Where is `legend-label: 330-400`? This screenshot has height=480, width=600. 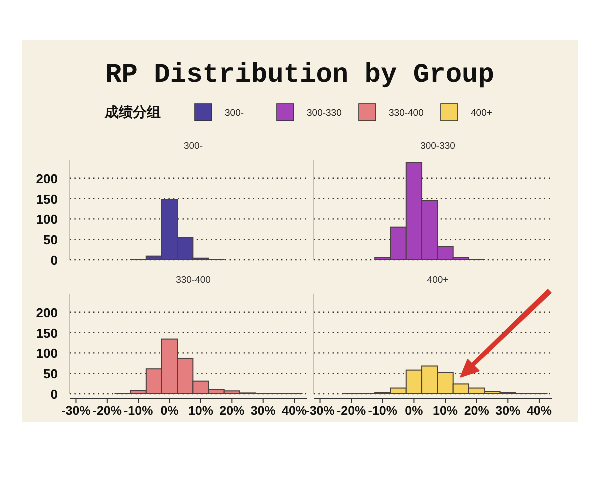 legend-label: 330-400 is located at coordinates (406, 113).